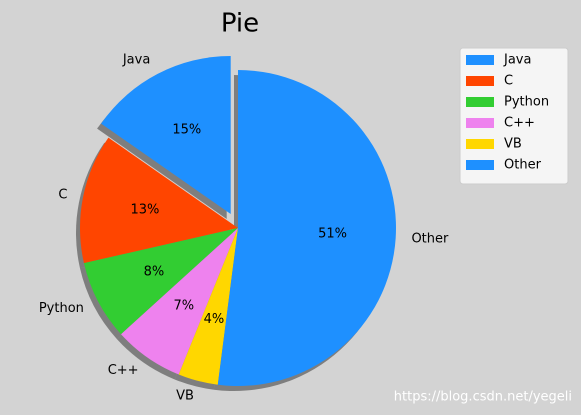  I want to click on wedge-label: C, so click(62, 194).